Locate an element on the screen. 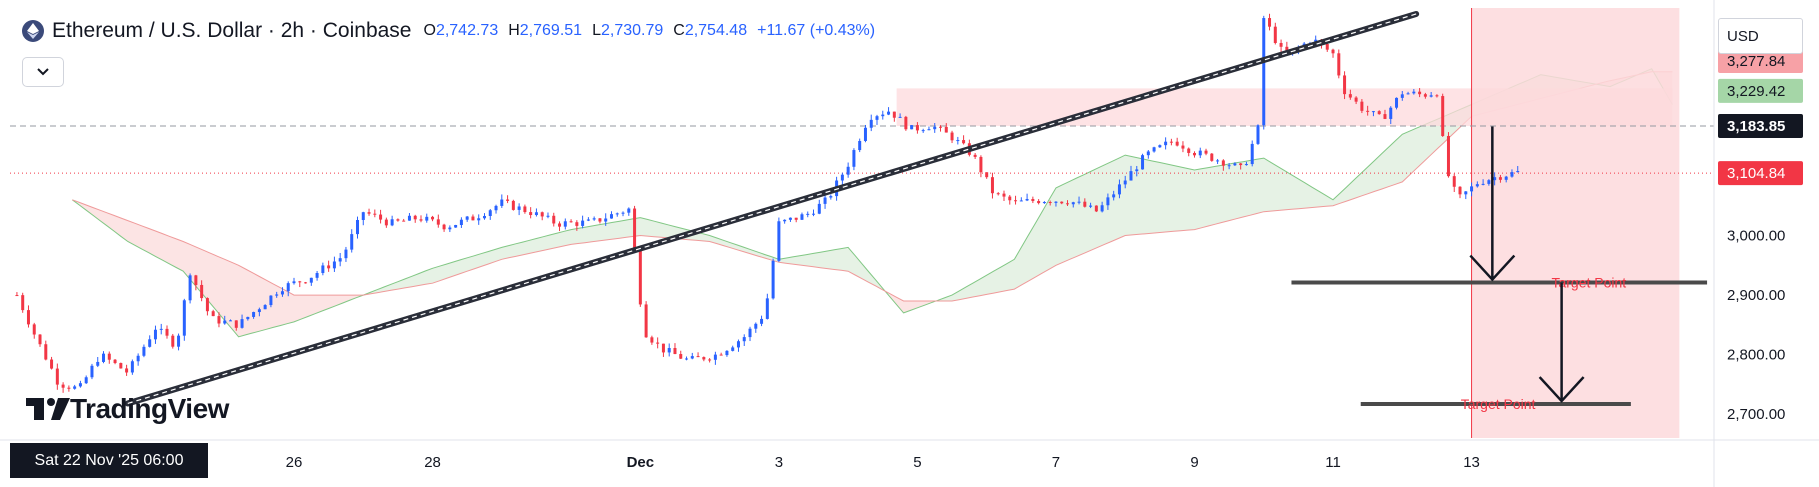  tradingview-watermark: TradingView is located at coordinates (127, 409).